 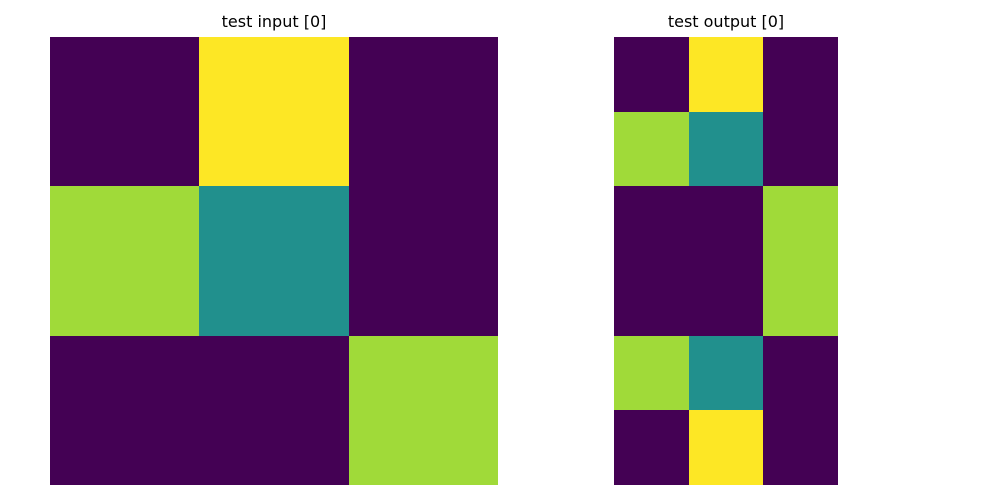 I want to click on grid-cell-output-r0-c0, so click(x=651, y=74).